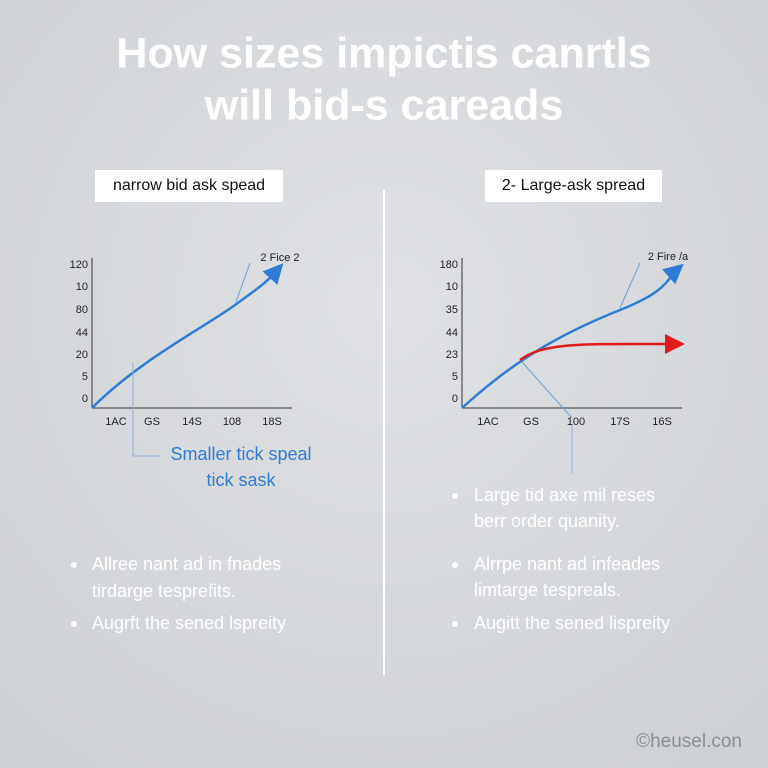 This screenshot has height=768, width=768. What do you see at coordinates (82, 355) in the screenshot?
I see `y-tick-label: 20` at bounding box center [82, 355].